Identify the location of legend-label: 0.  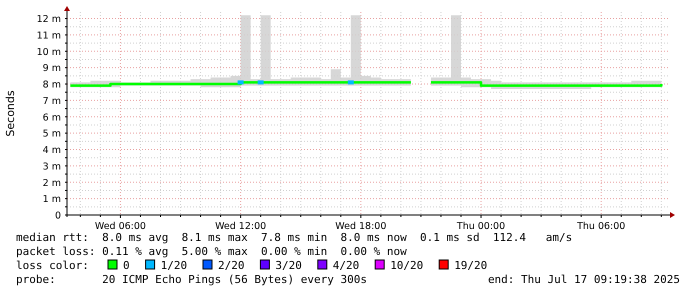
(126, 265).